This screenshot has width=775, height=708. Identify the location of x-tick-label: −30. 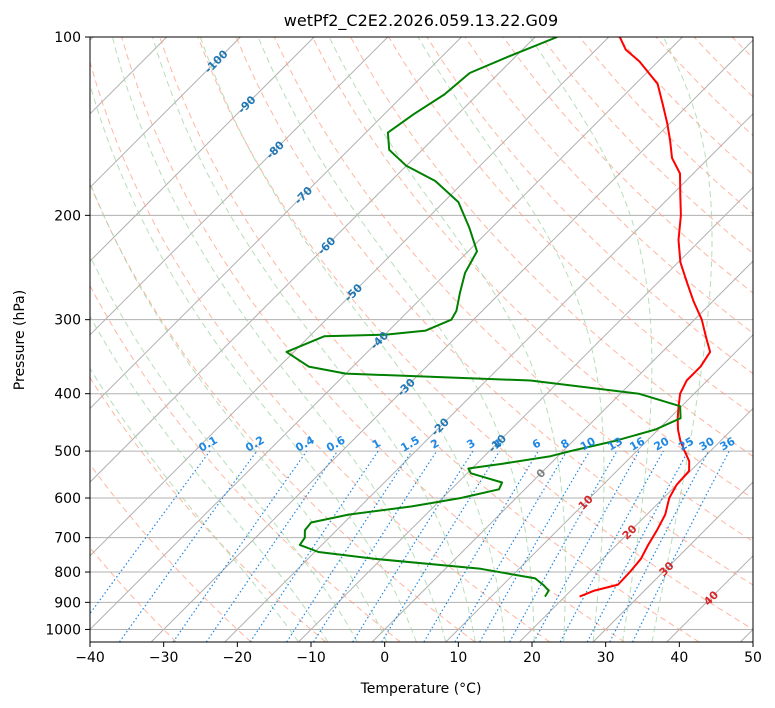
(164, 658).